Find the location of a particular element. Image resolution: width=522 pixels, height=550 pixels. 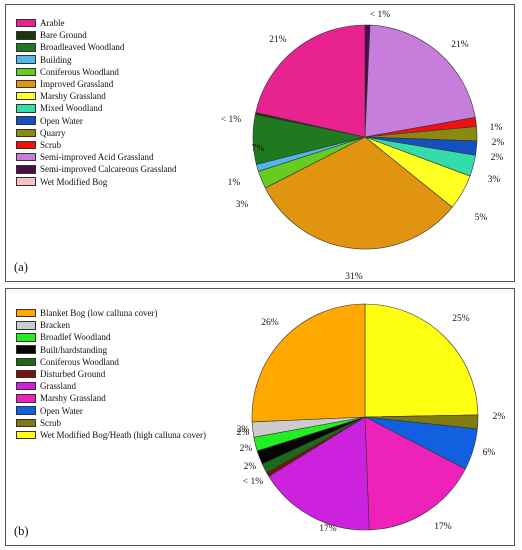

data-label-semi-improved-acid-grassland: 21% is located at coordinates (460, 45).